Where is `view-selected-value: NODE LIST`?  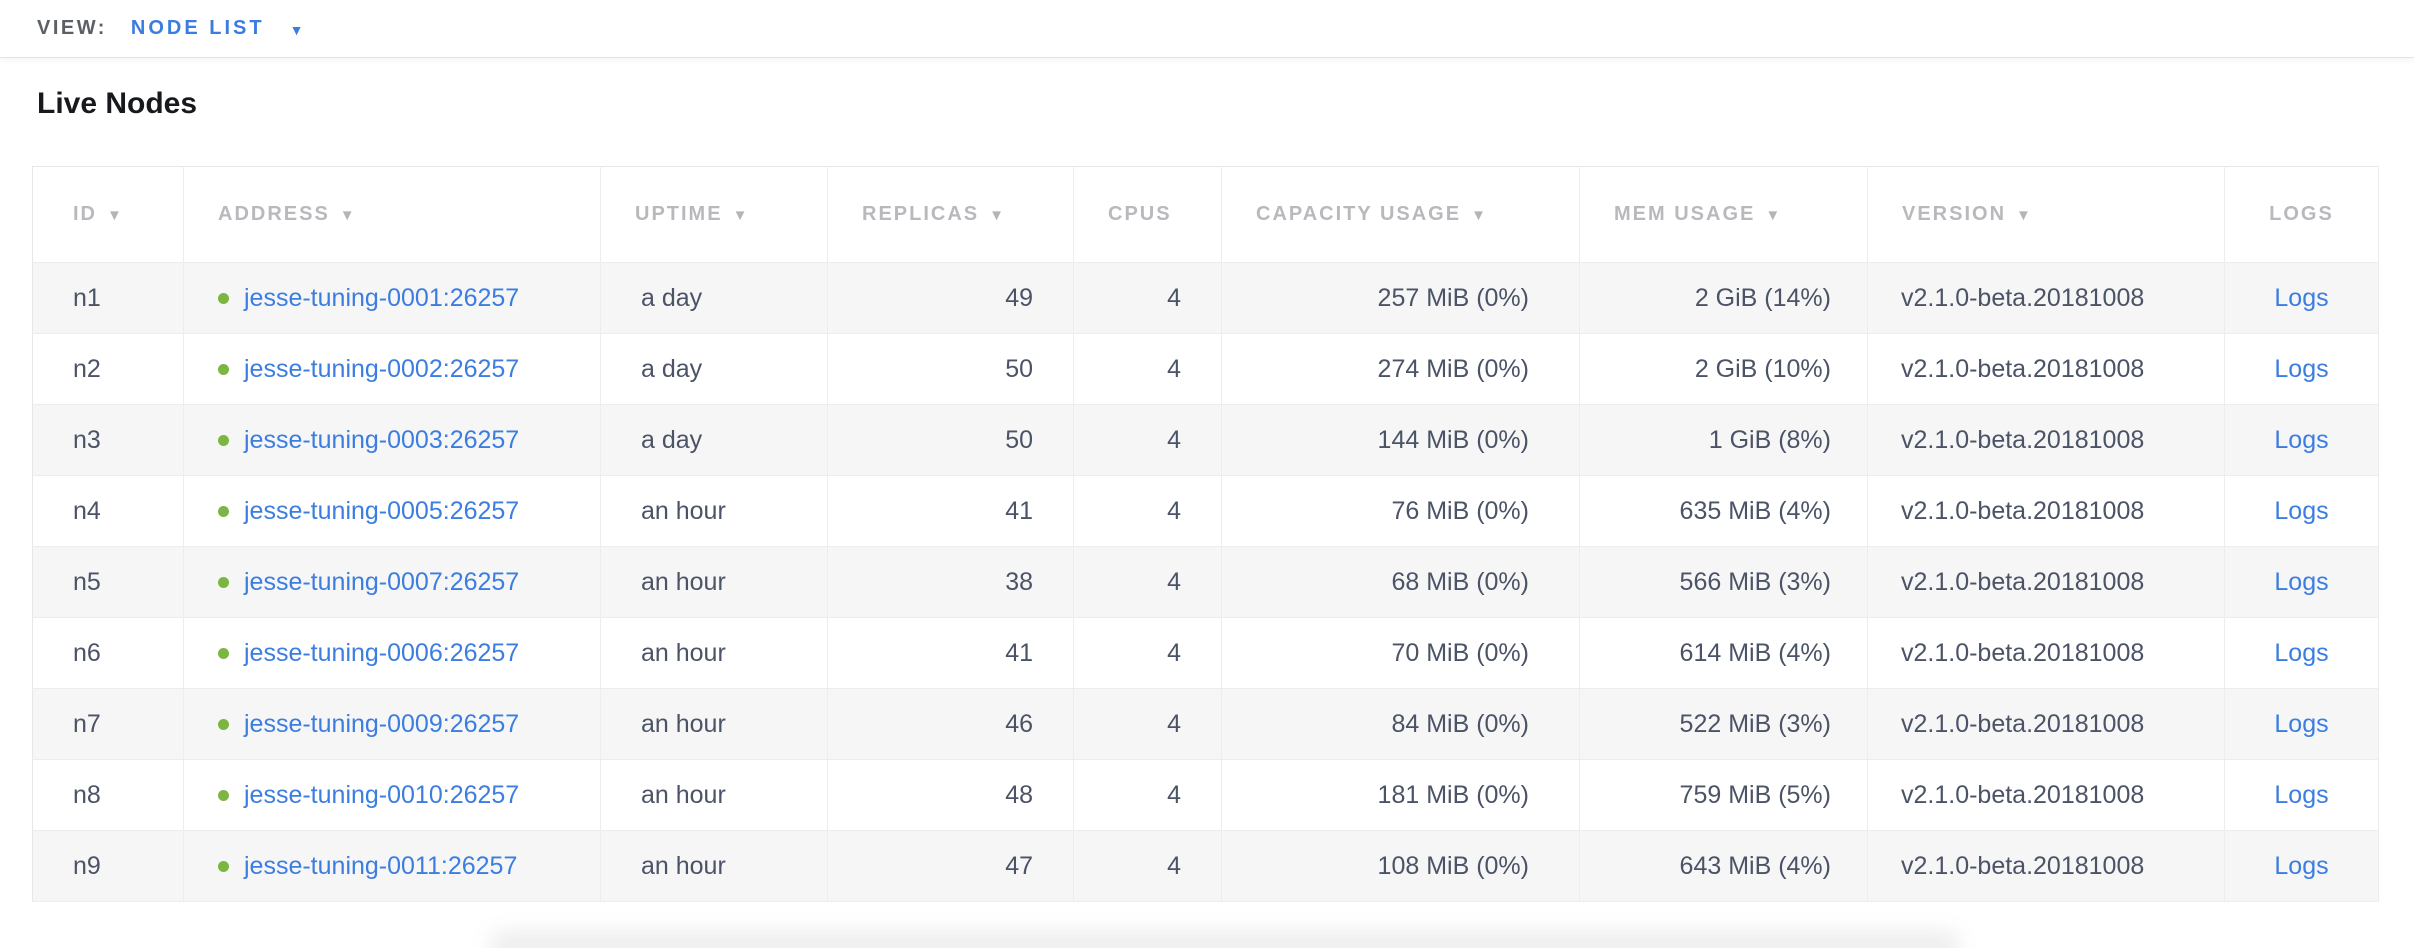
view-selected-value: NODE LIST is located at coordinates (197, 28).